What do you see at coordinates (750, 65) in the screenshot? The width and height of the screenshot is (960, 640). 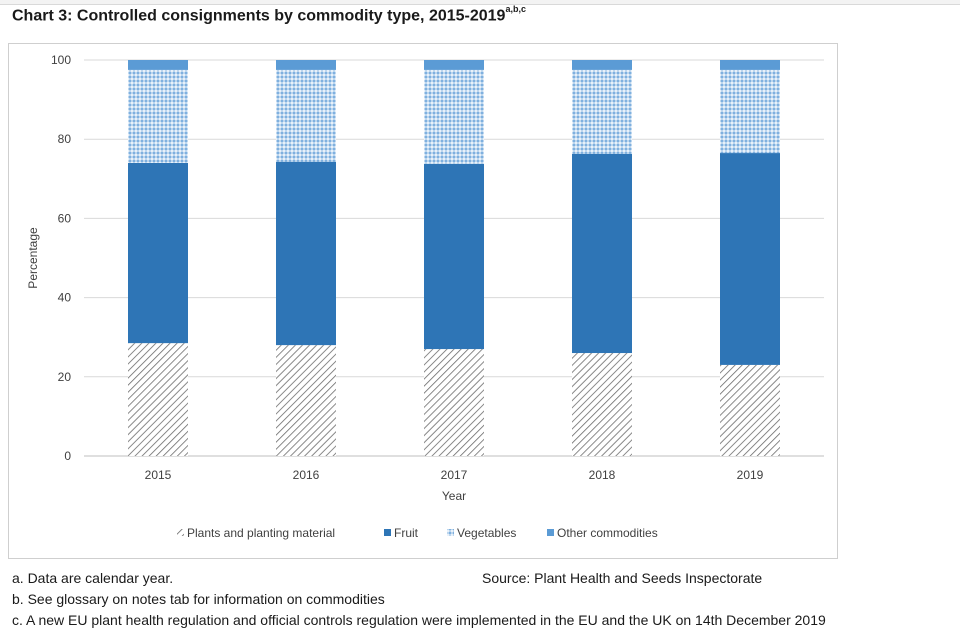 I see `bar-other-commodities-2019` at bounding box center [750, 65].